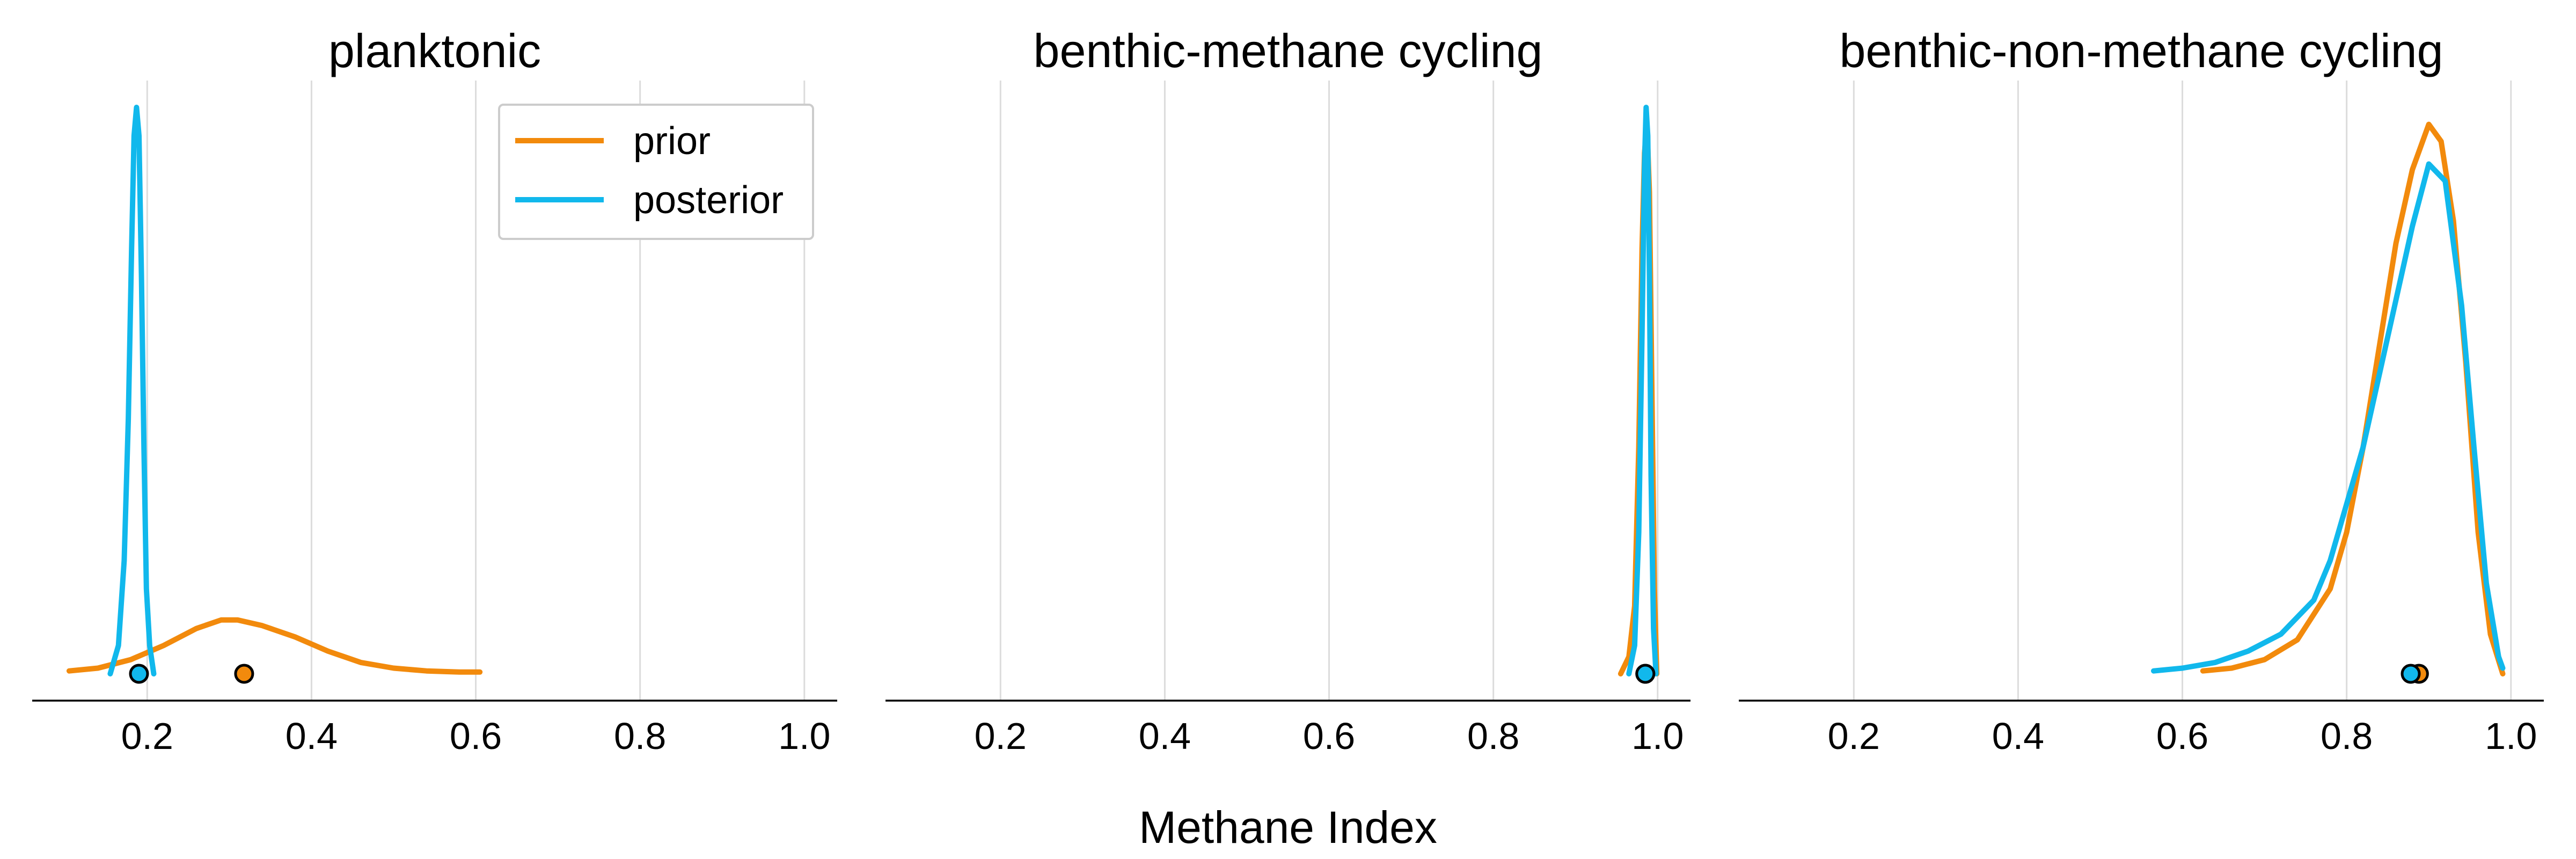 This screenshot has width=2576, height=859. I want to click on legend-label-prior: prior, so click(672, 141).